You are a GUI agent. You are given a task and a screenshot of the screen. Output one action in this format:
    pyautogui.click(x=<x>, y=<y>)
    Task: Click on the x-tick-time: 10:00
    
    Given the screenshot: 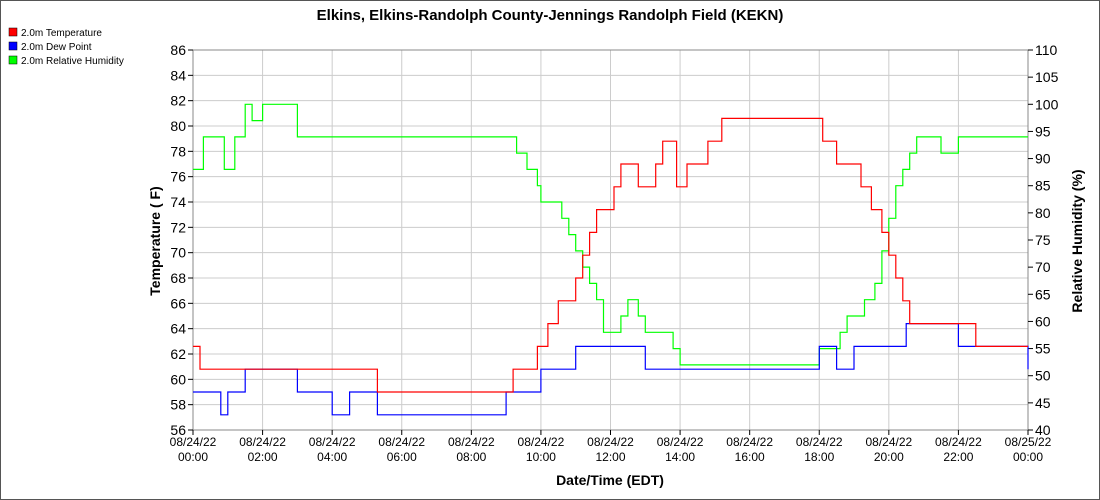 What is the action you would take?
    pyautogui.click(x=541, y=457)
    